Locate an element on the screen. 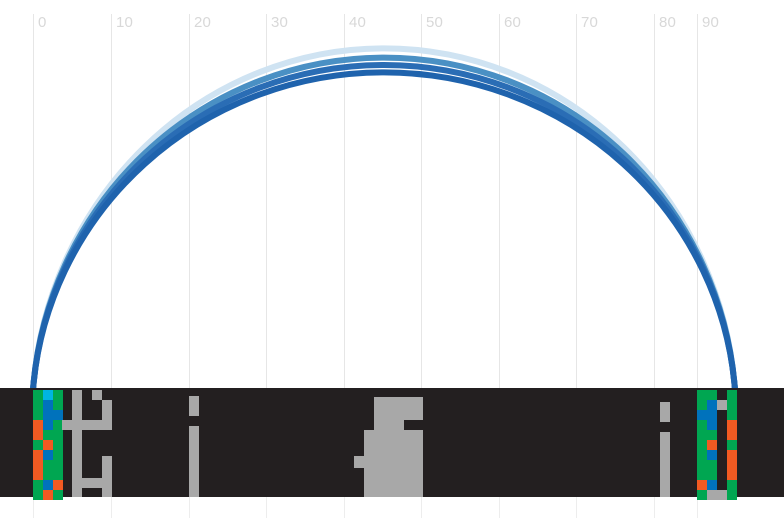 Image resolution: width=784 pixels, height=518 pixels. tick-label-40: 40 is located at coordinates (358, 22).